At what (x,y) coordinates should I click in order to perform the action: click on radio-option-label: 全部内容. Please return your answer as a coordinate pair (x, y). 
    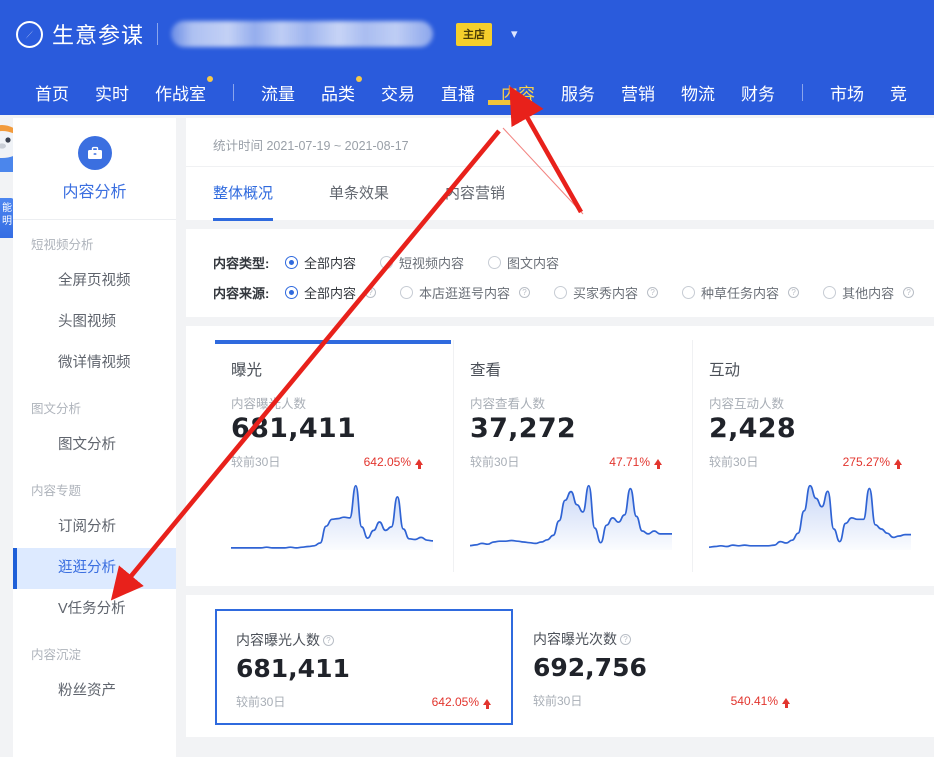
    Looking at the image, I should click on (330, 293).